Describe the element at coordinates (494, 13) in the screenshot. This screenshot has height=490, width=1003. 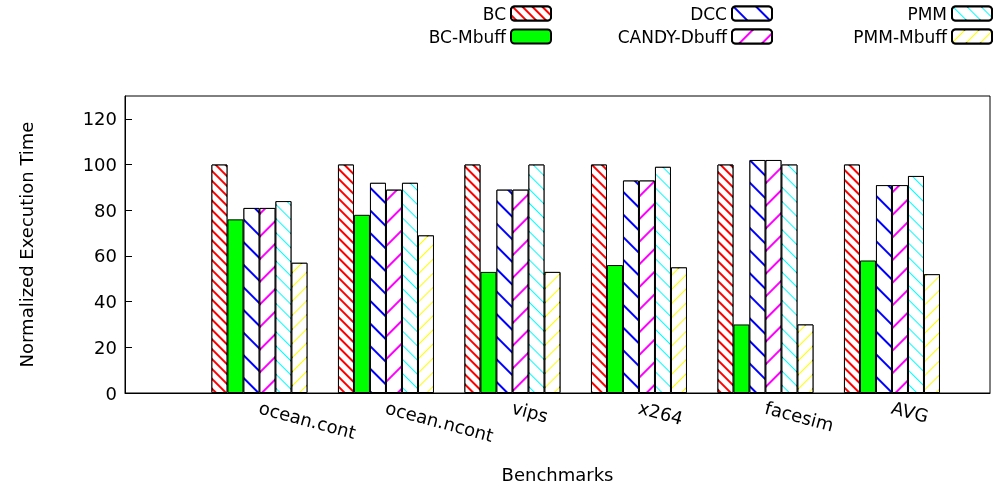
I see `legend-label: BC` at that location.